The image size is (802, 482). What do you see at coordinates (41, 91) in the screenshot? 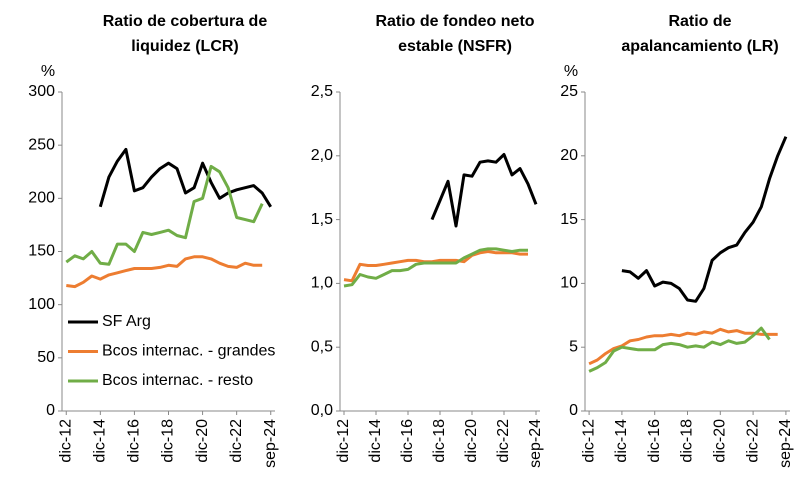
I see `y-tick-label: 300` at bounding box center [41, 91].